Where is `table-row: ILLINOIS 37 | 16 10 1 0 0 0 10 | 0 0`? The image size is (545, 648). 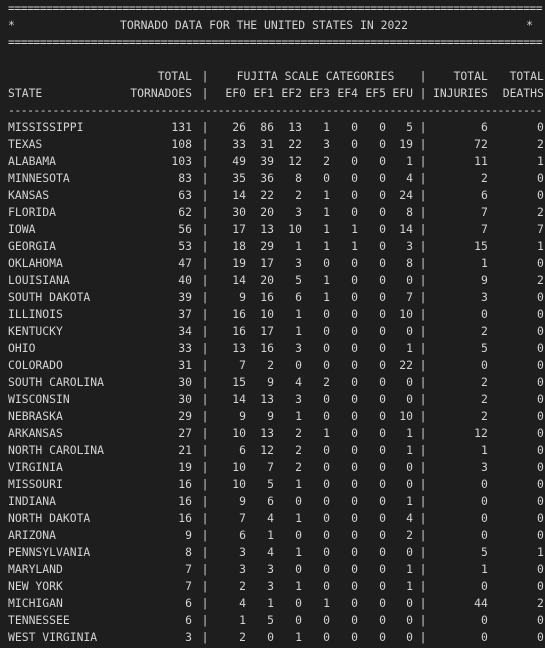 table-row: ILLINOIS 37 | 16 10 1 0 0 0 10 | 0 0 is located at coordinates (276, 314).